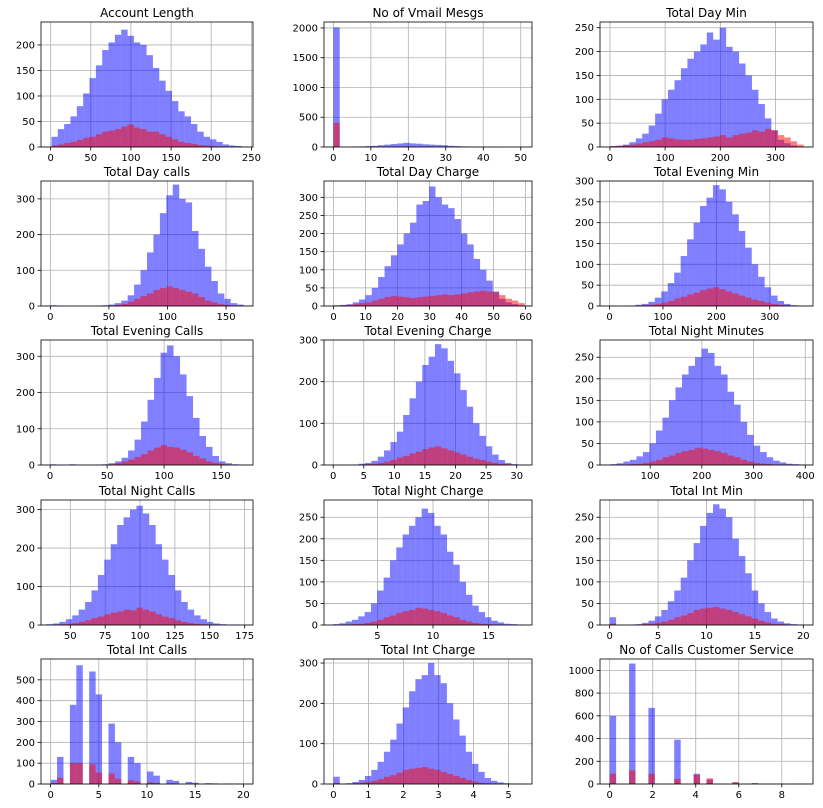 This screenshot has width=823, height=808. I want to click on x-tick-label: 6, so click(739, 795).